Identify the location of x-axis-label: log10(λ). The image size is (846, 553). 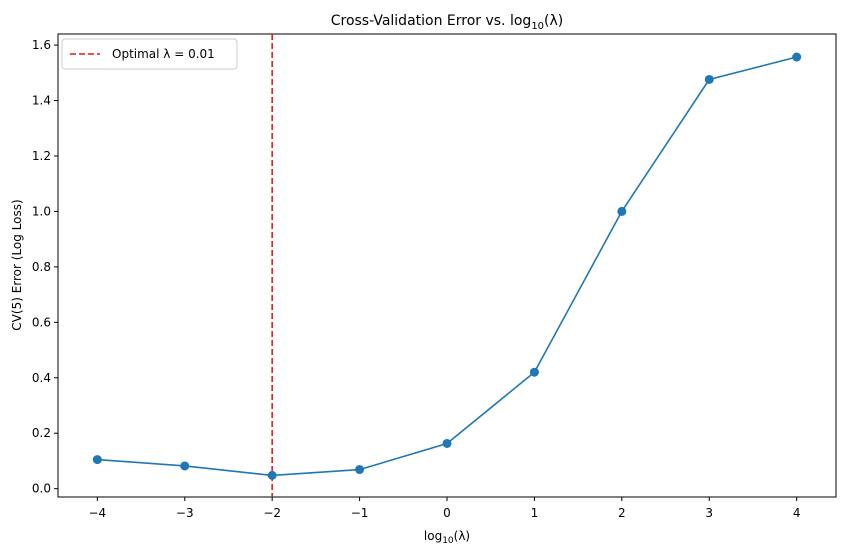
(447, 537).